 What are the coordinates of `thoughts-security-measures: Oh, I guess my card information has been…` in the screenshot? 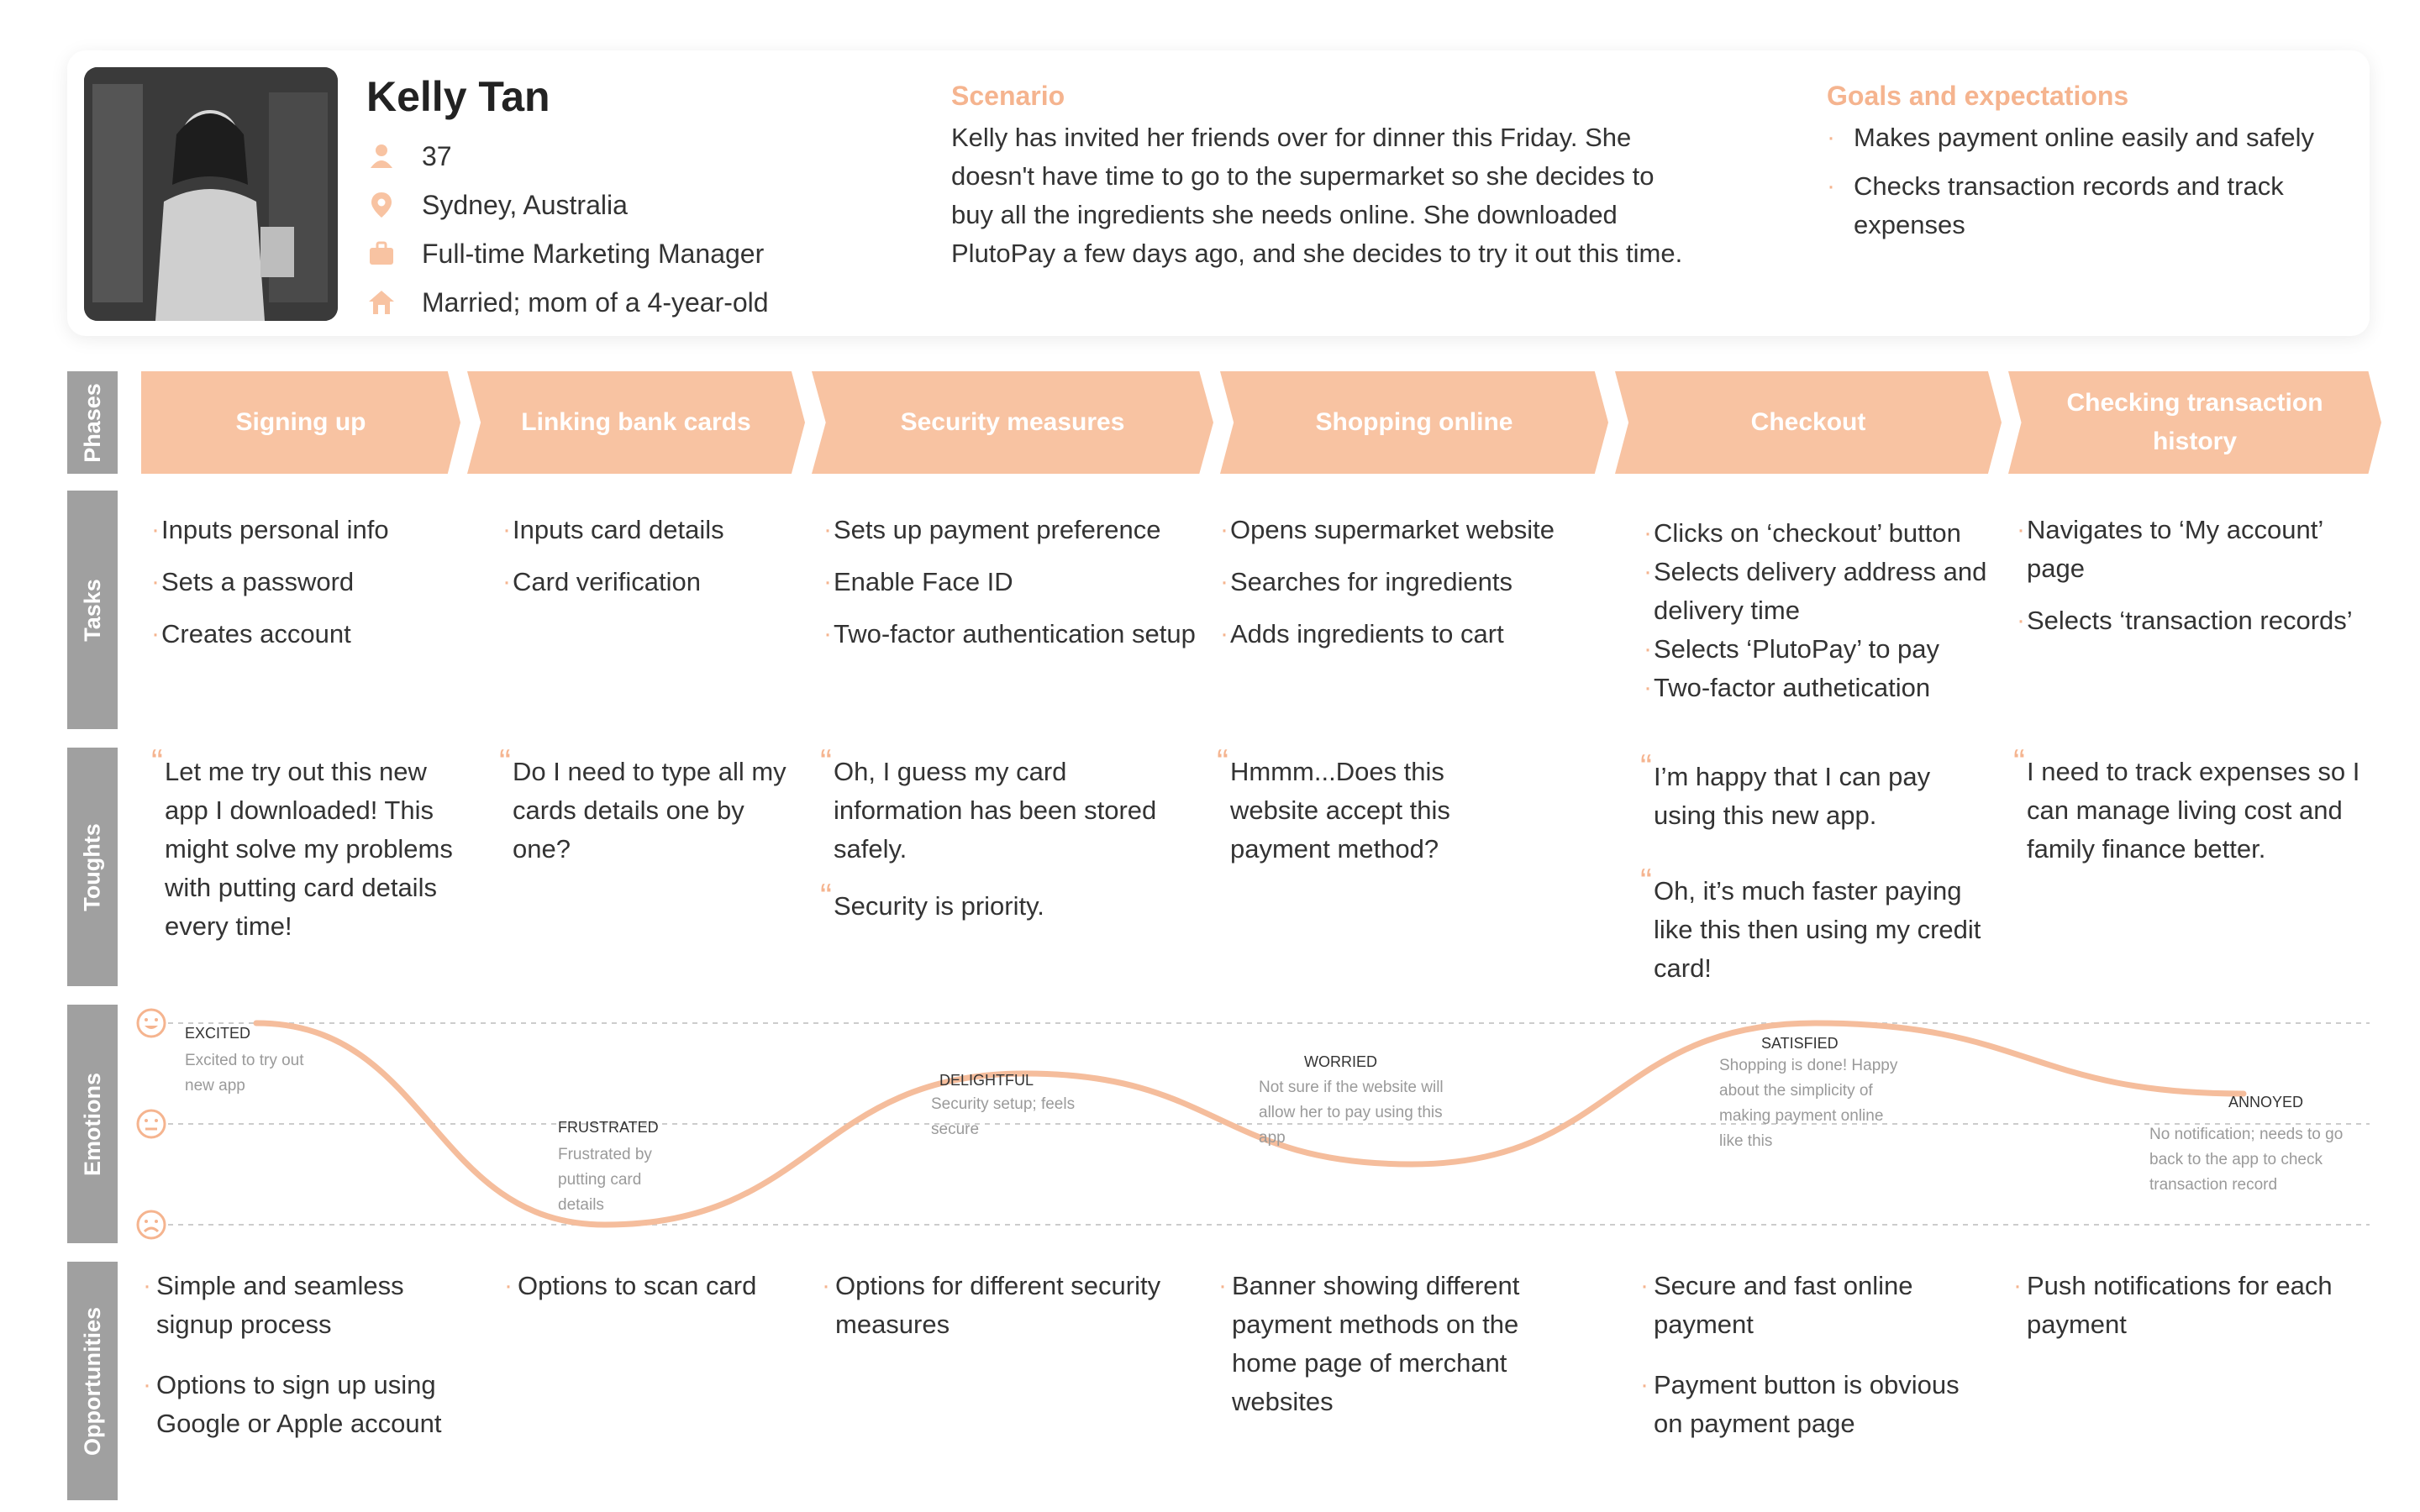 It's located at (990, 843).